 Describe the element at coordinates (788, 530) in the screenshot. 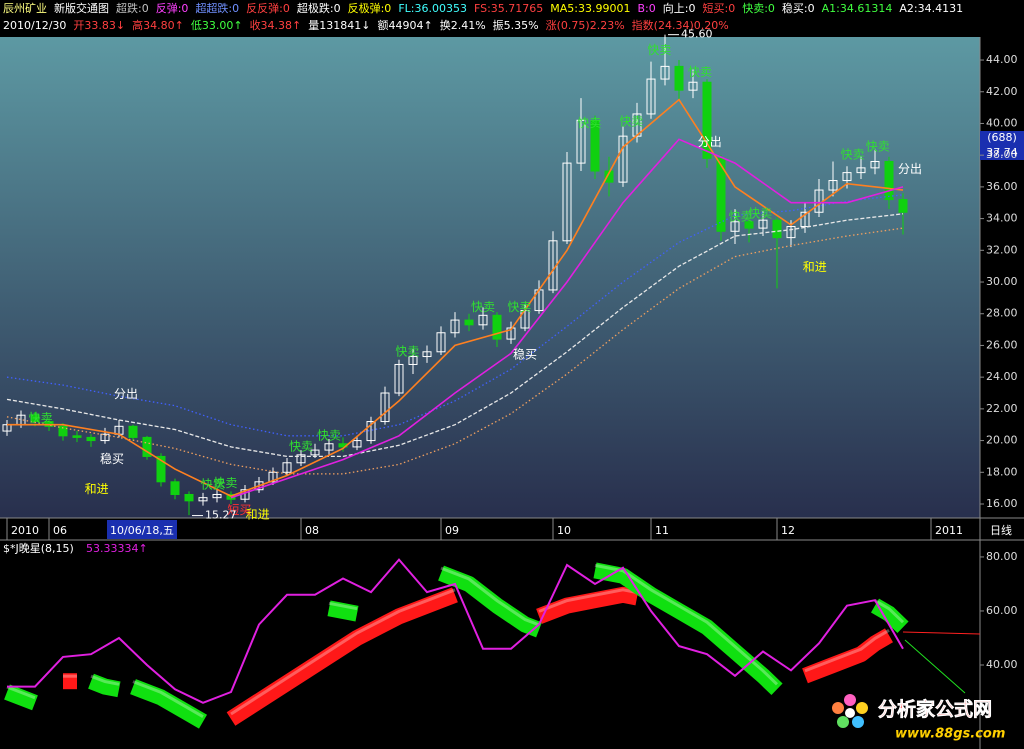

I see `x-tick-label: 12` at that location.